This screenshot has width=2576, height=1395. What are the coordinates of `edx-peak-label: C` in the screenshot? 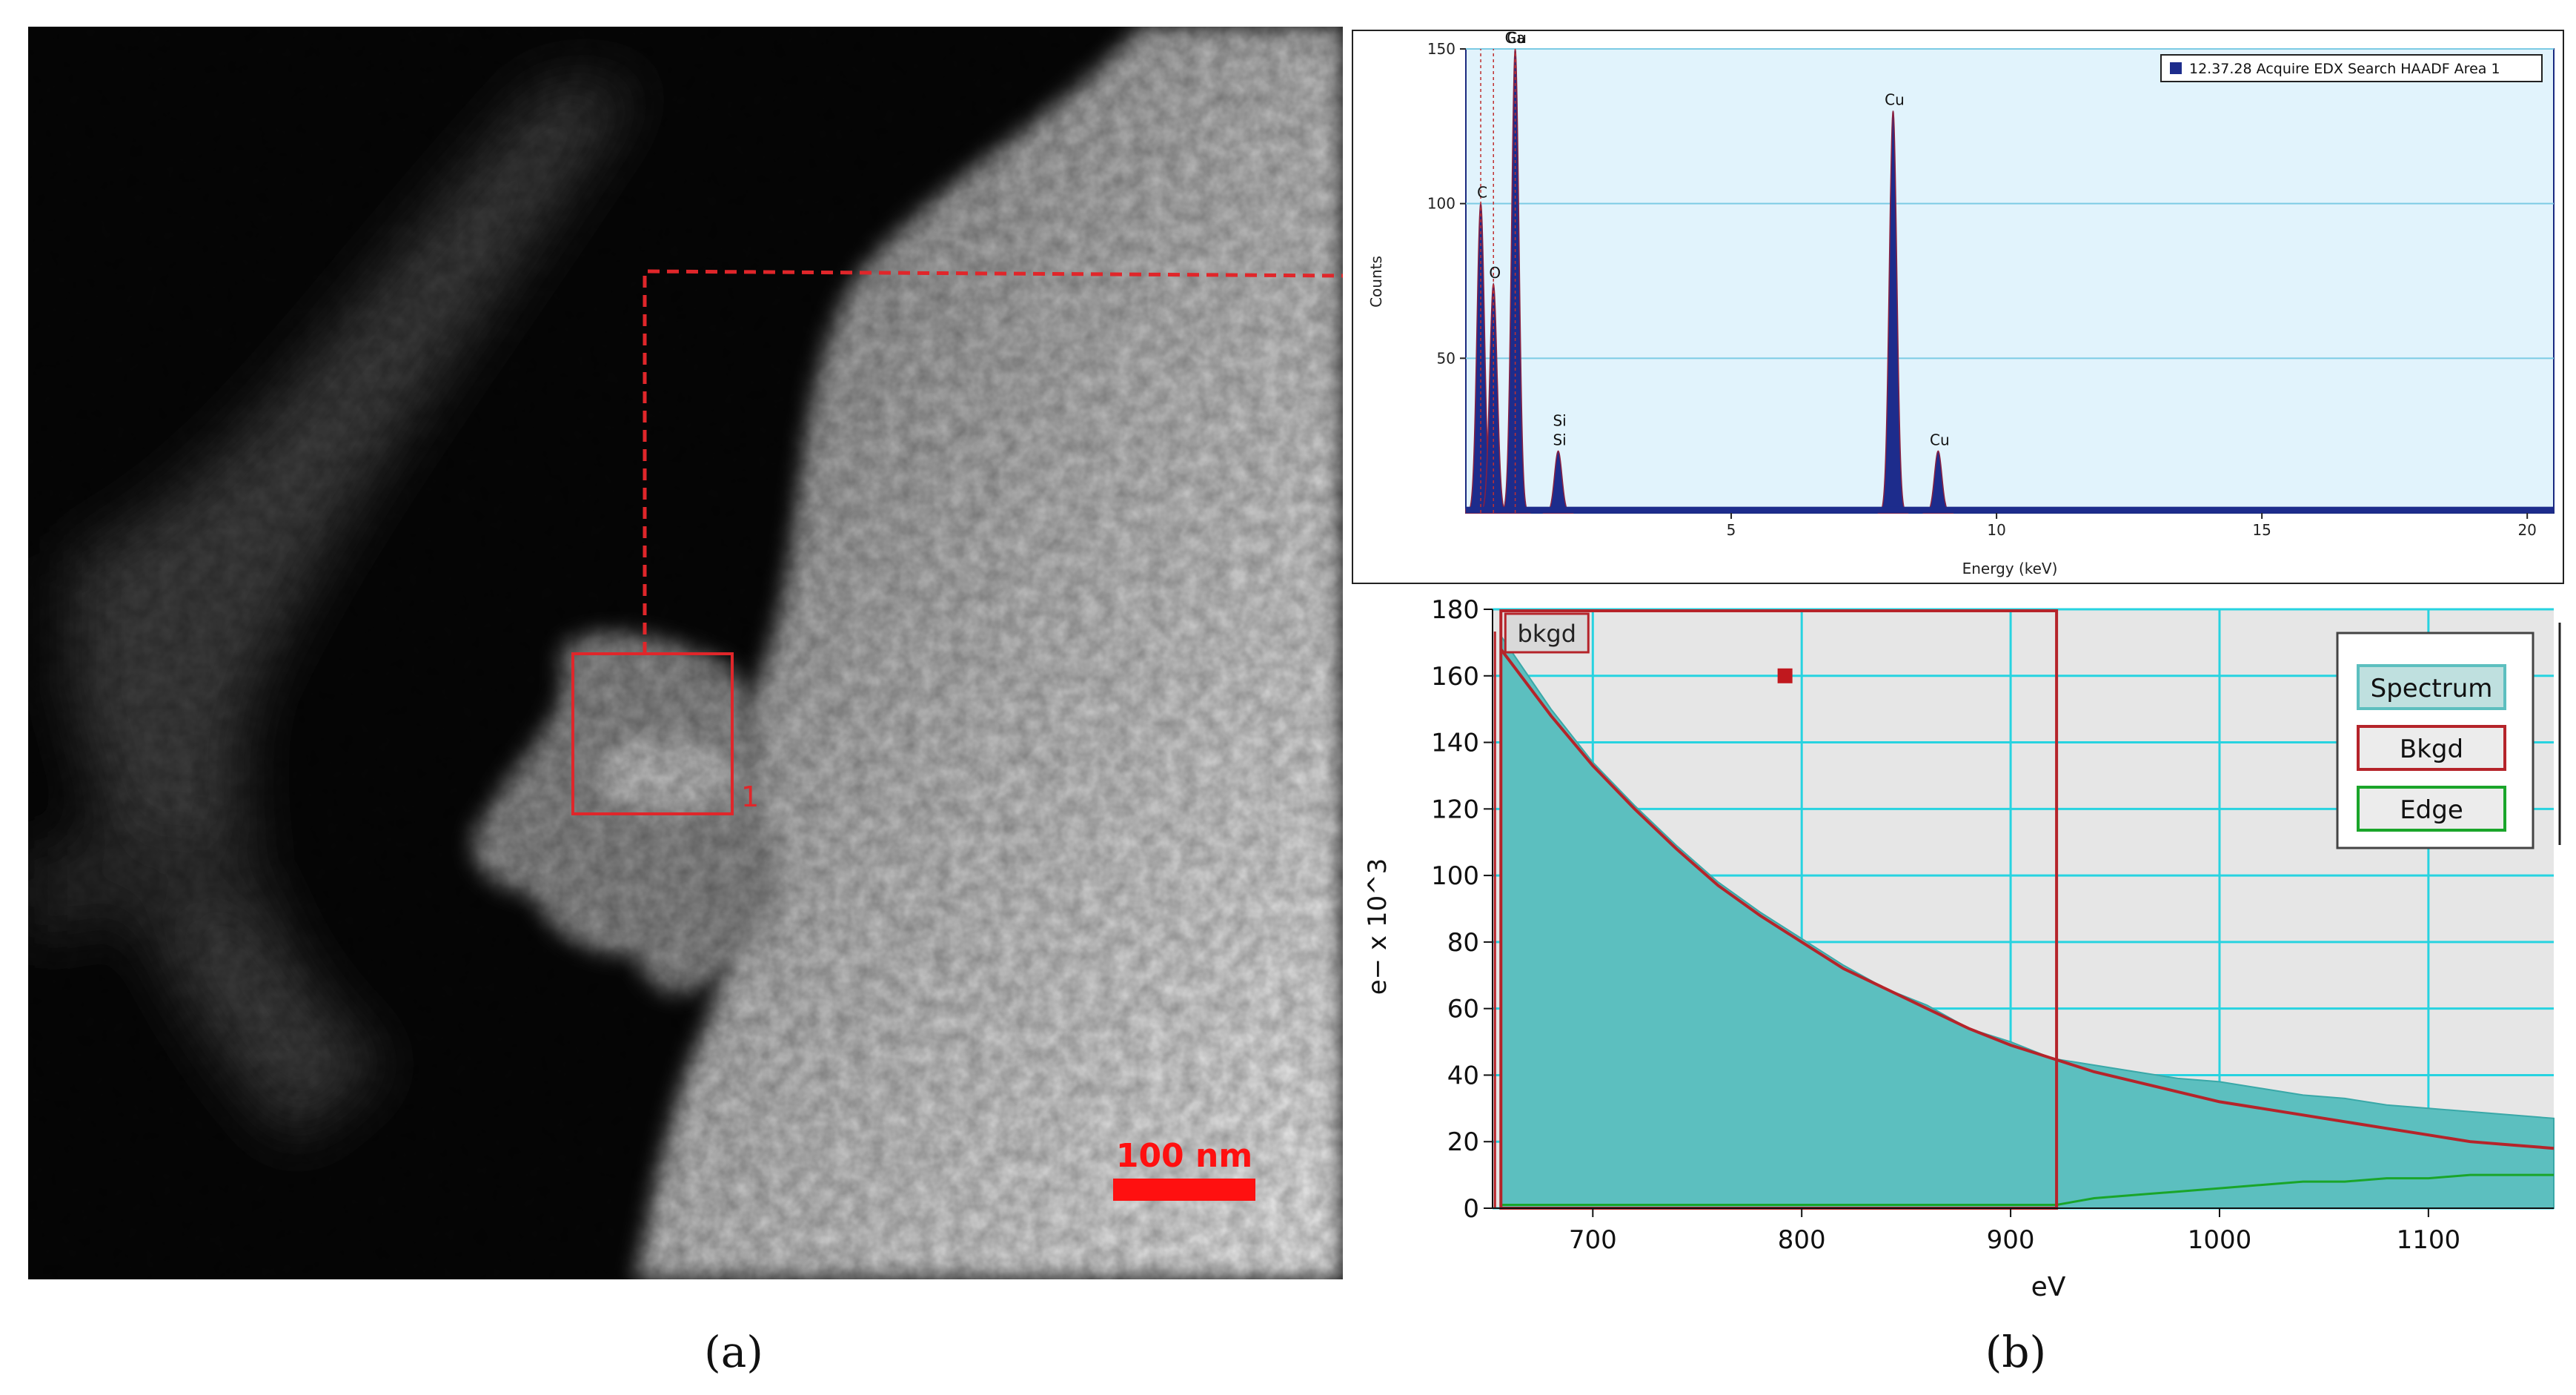 It's located at (1482, 193).